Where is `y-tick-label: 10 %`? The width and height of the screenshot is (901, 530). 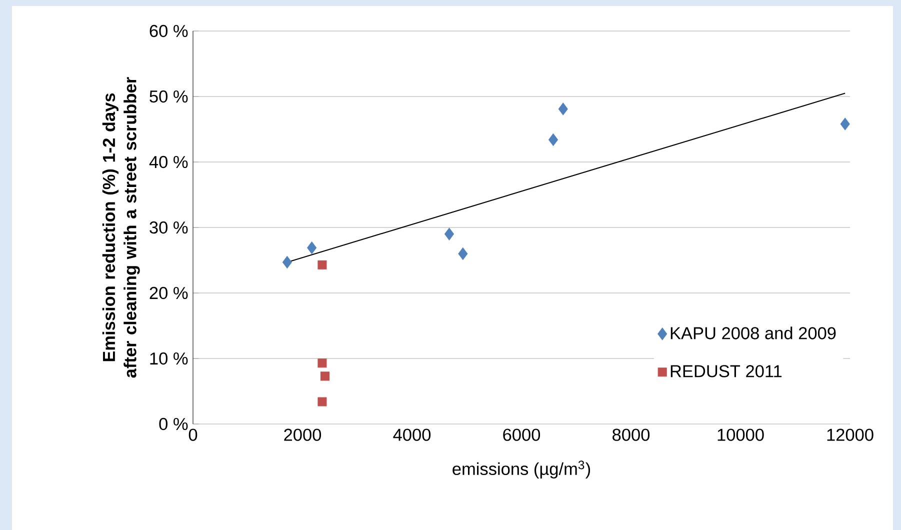
y-tick-label: 10 % is located at coordinates (169, 358).